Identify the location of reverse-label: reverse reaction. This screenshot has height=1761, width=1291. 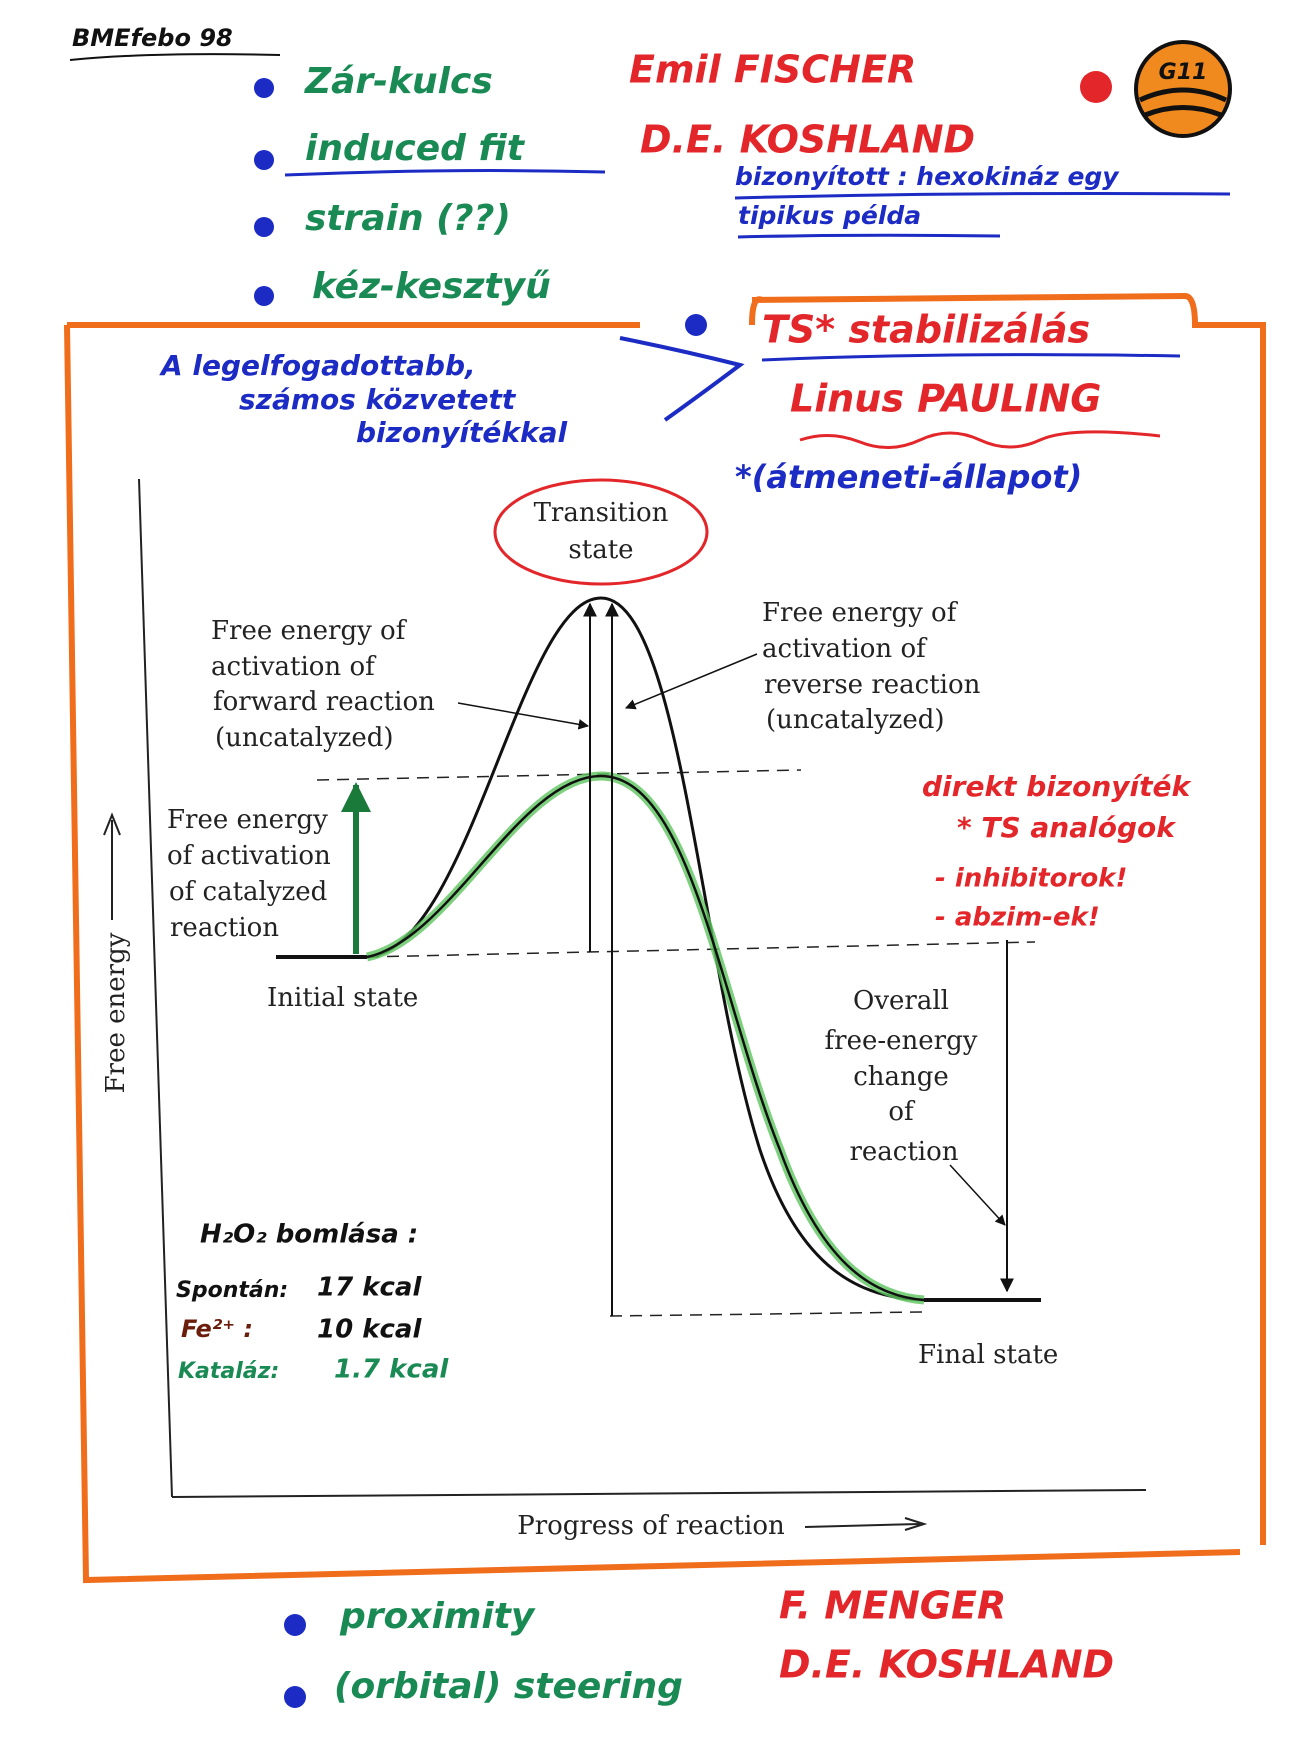
(872, 685).